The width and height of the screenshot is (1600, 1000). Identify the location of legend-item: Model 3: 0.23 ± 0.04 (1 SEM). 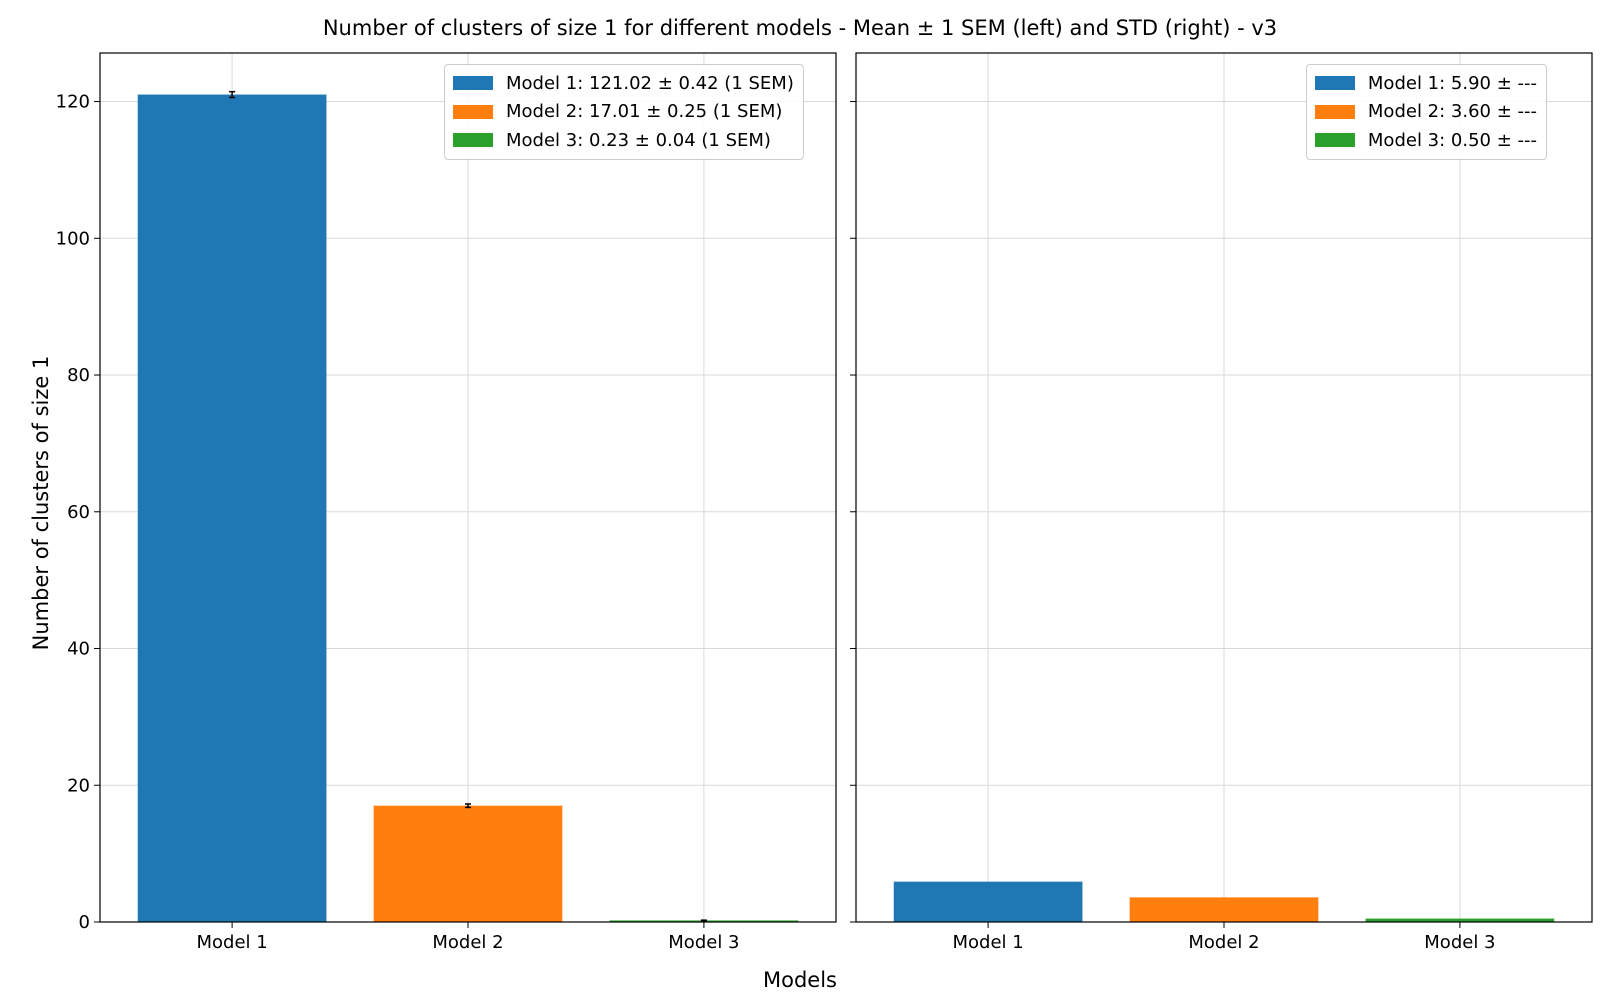
(623, 140).